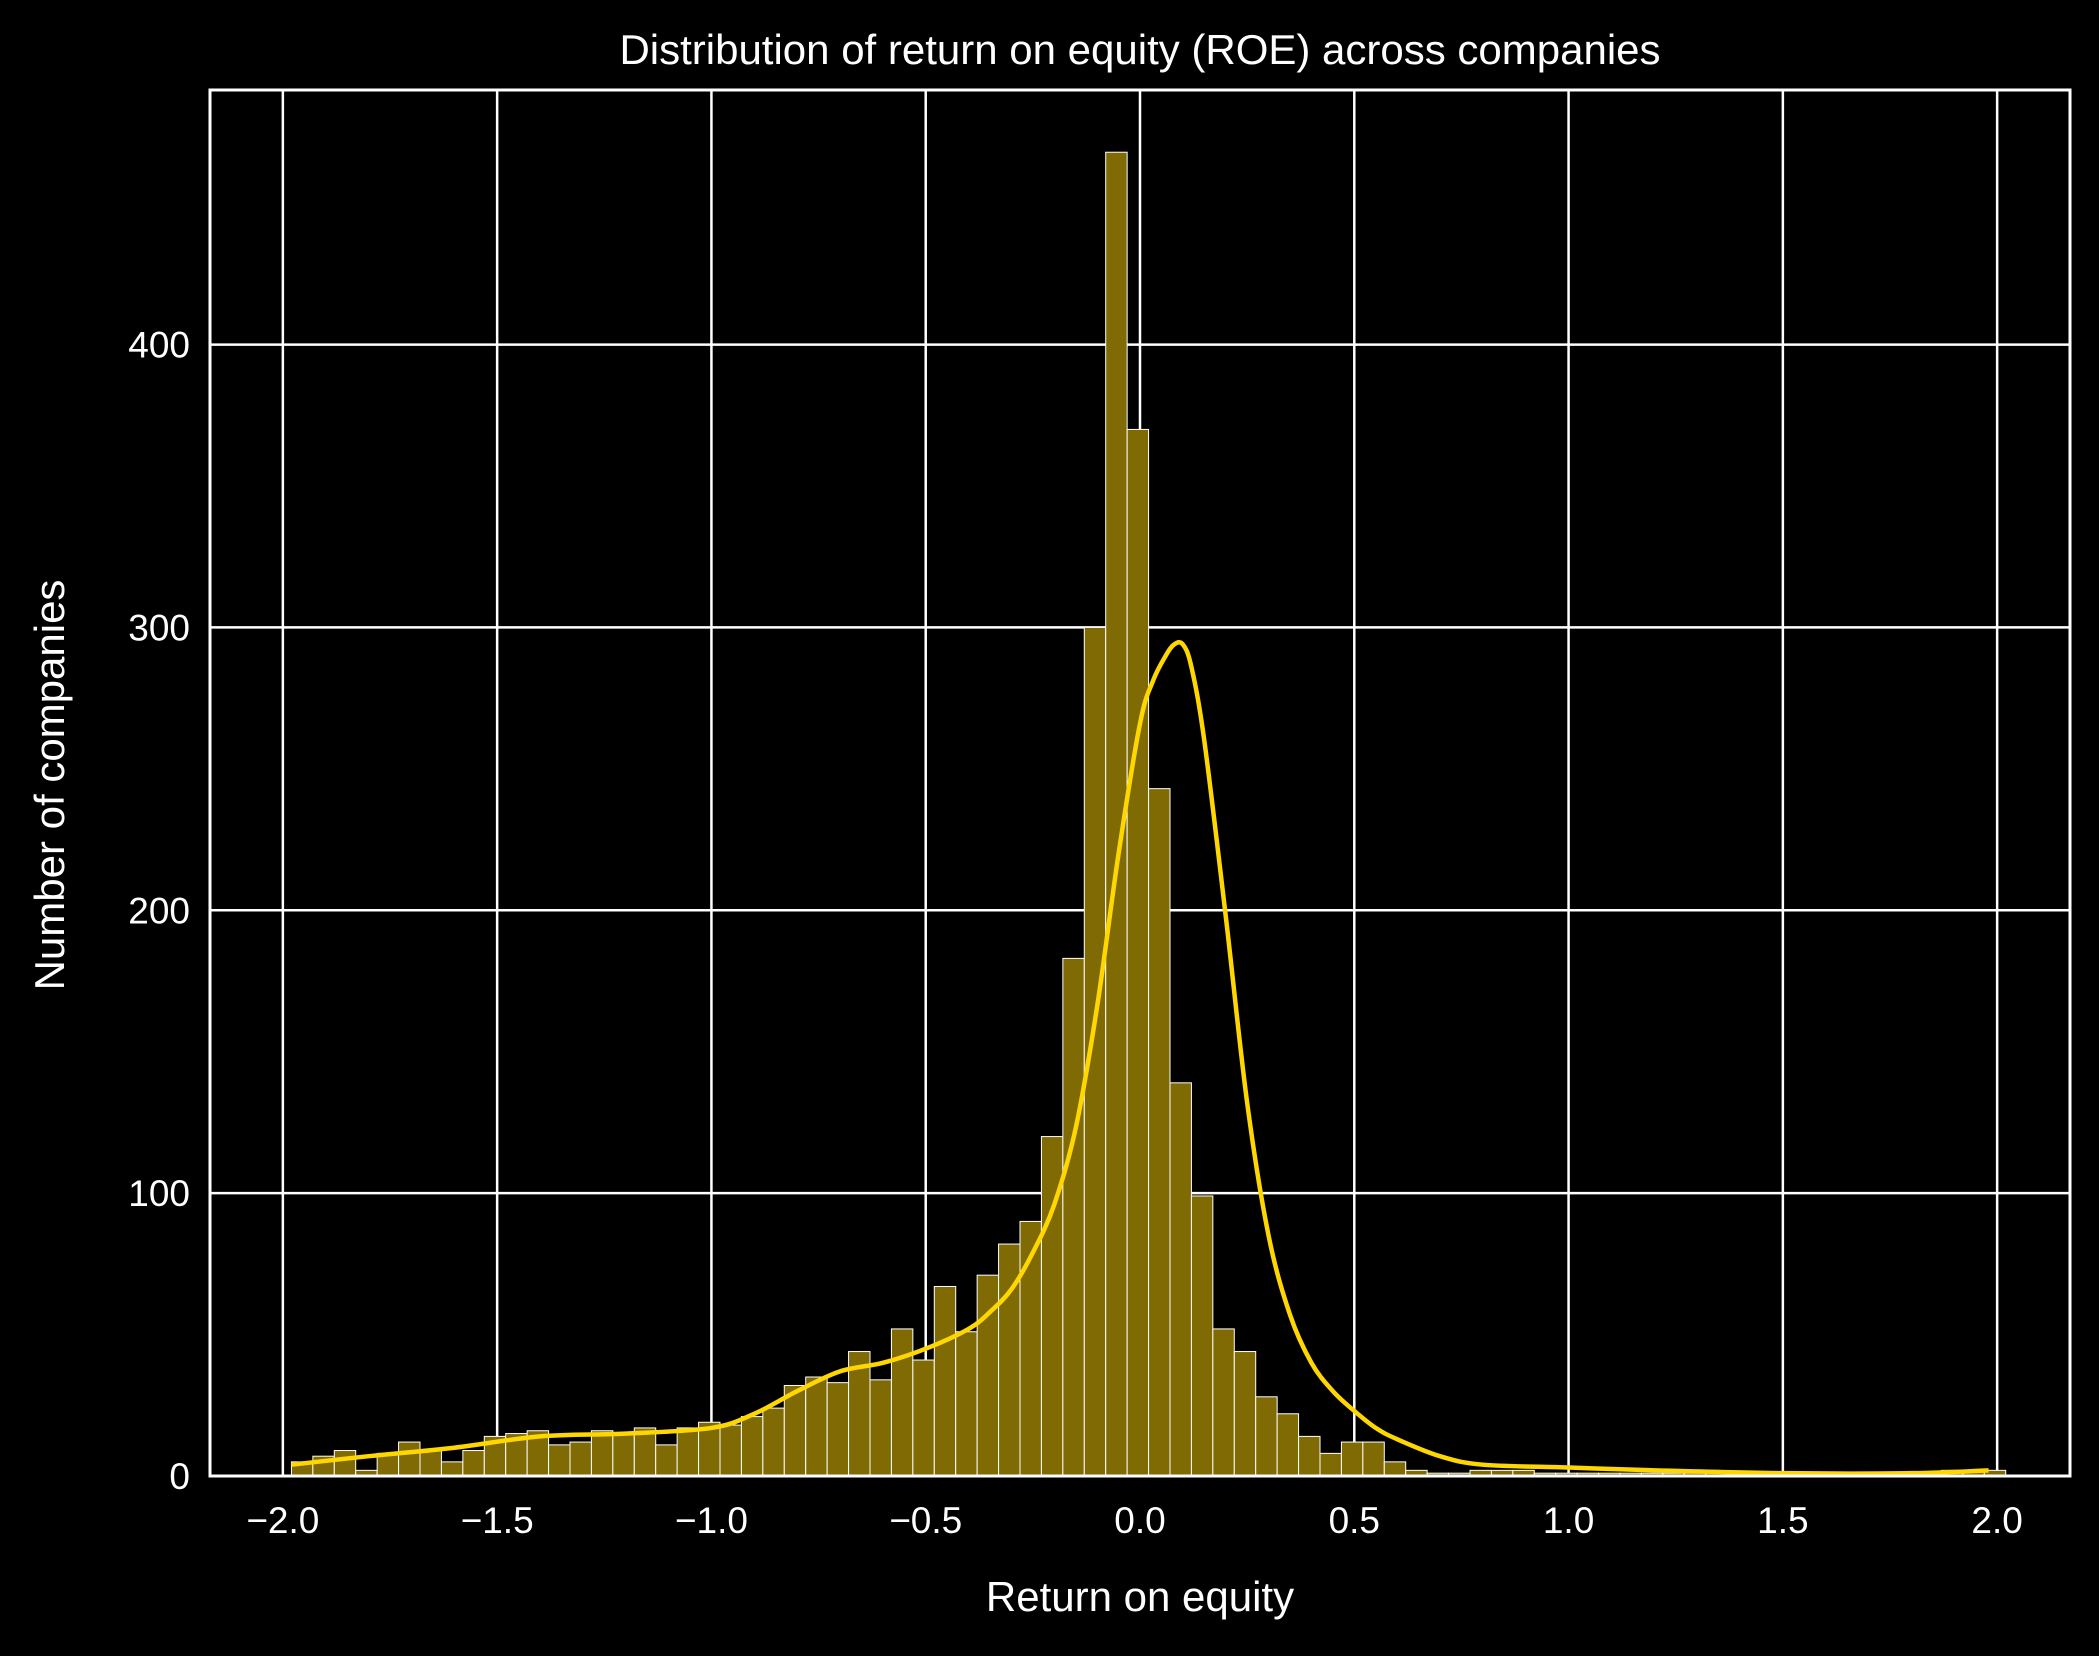  I want to click on x-tick-label: 2.0, so click(1996, 1520).